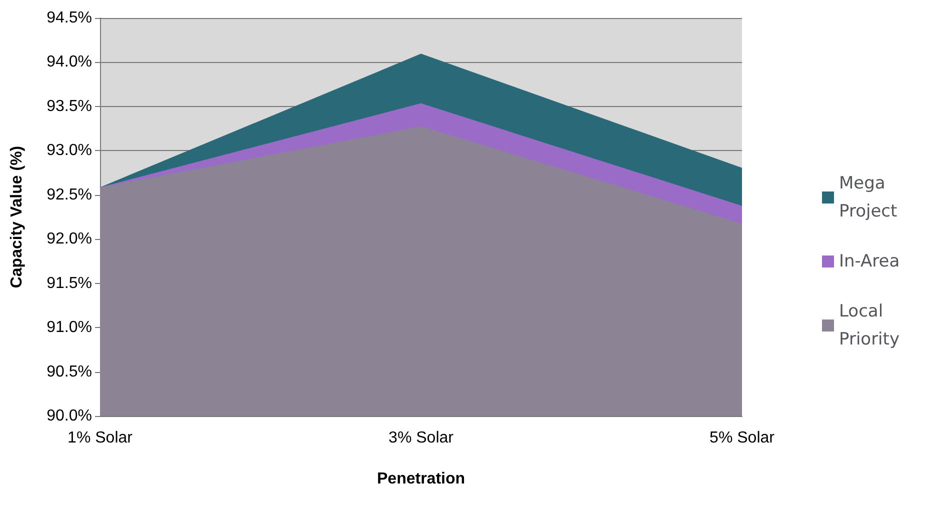 Image resolution: width=932 pixels, height=523 pixels. What do you see at coordinates (743, 438) in the screenshot?
I see `x-tick-label: 5% Solar` at bounding box center [743, 438].